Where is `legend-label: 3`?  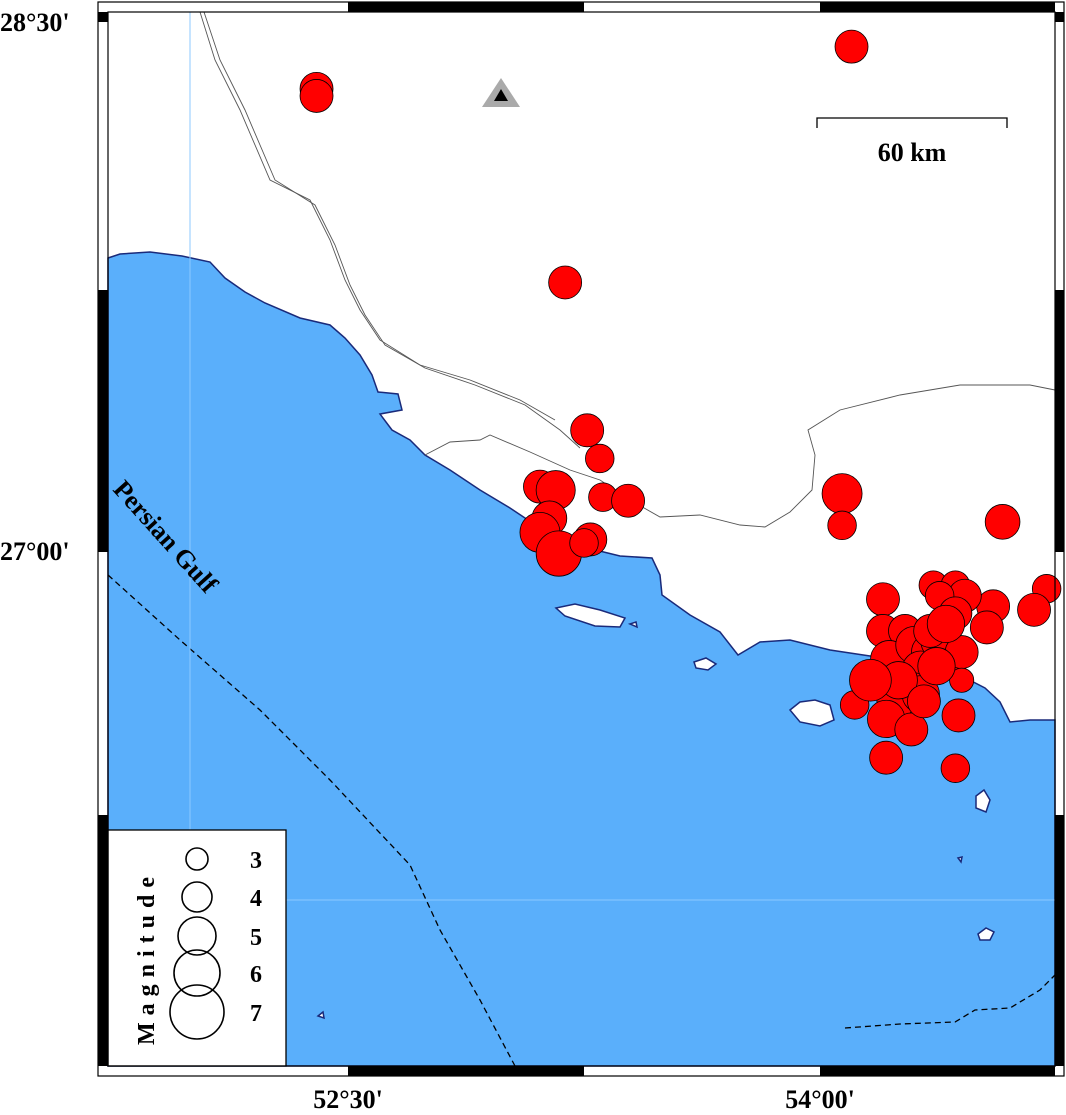
legend-label: 3 is located at coordinates (256, 861).